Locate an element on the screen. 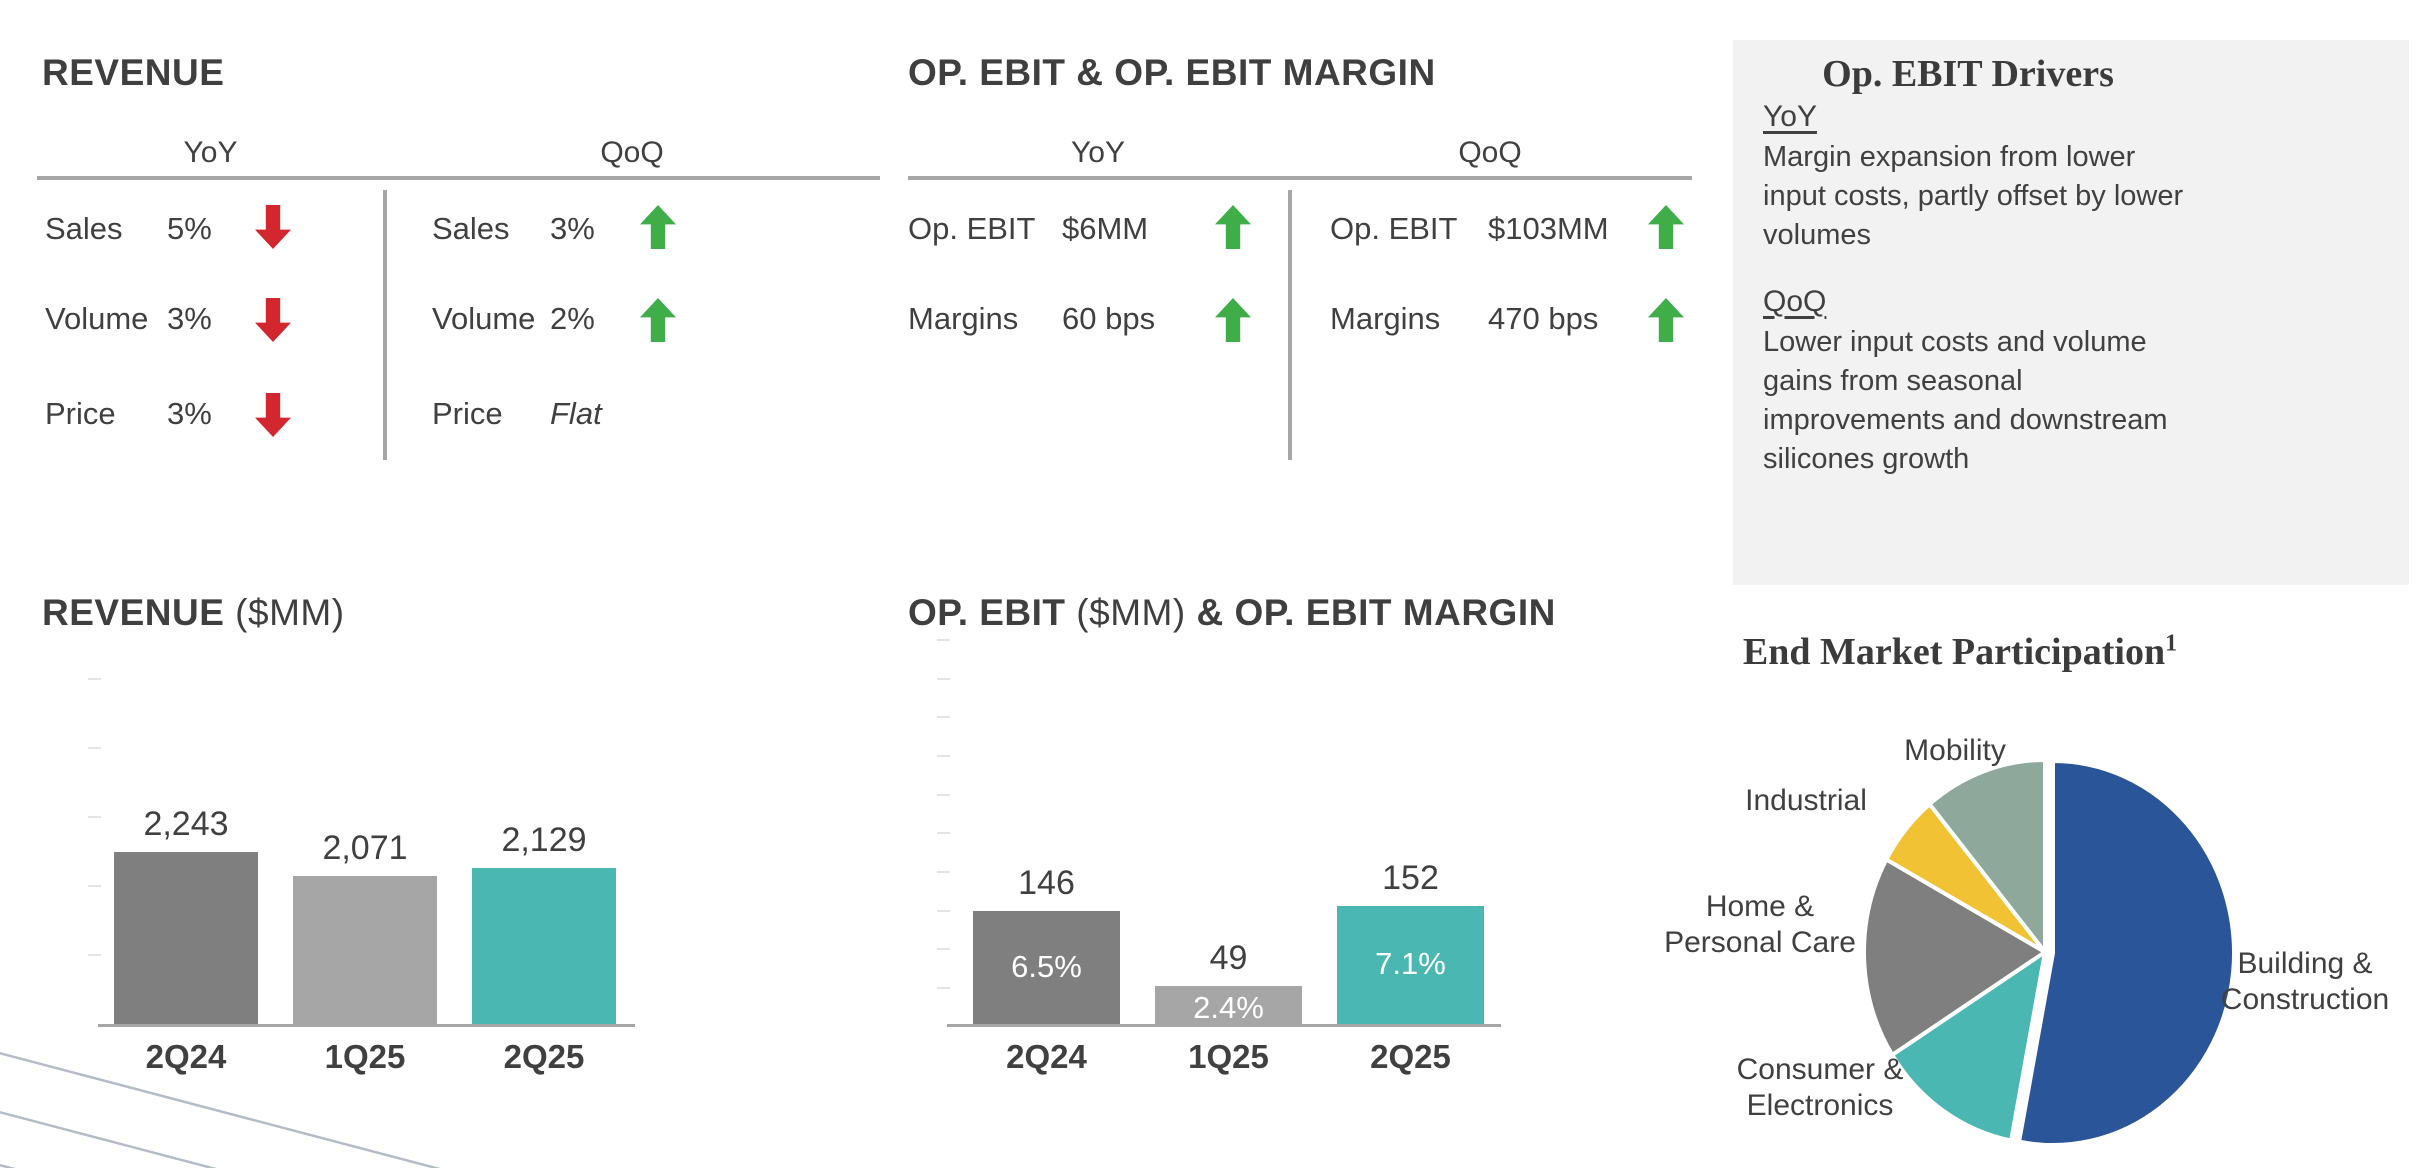  bar-value-label: 2,243 is located at coordinates (186, 824).